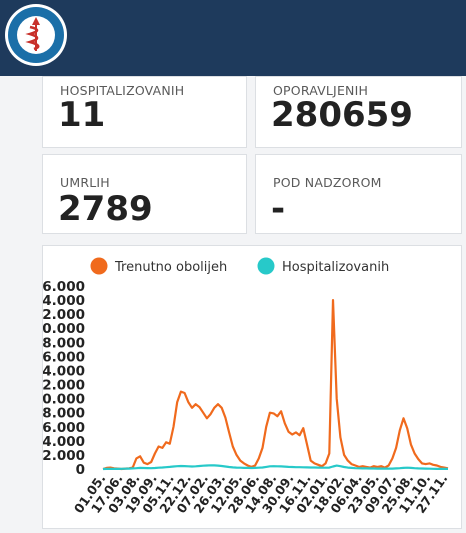 The image size is (466, 533). Describe the element at coordinates (321, 90) in the screenshot. I see `stat-label: OPORAVLJENIH` at that location.